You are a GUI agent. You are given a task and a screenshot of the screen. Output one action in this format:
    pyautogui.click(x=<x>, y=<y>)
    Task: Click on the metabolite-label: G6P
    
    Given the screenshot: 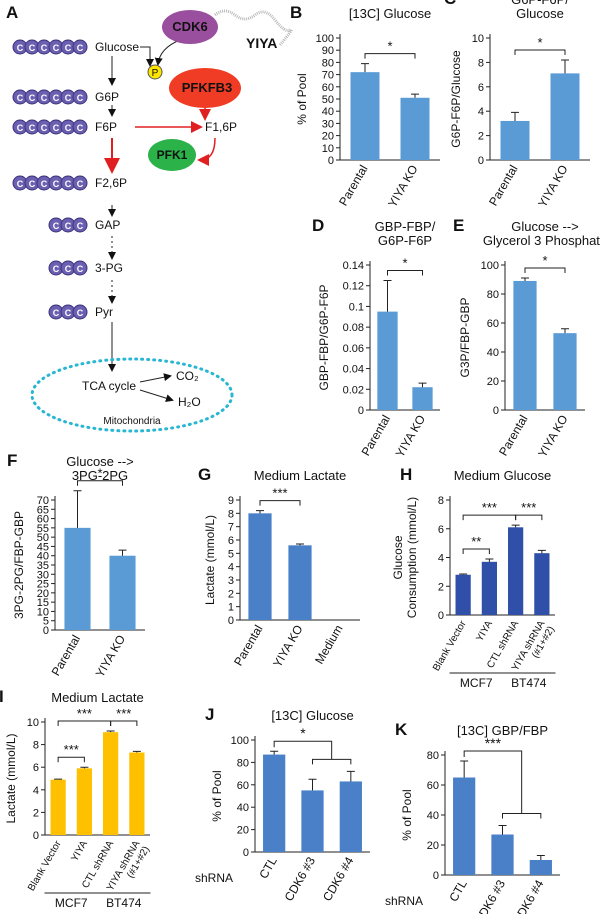 What is the action you would take?
    pyautogui.click(x=107, y=97)
    